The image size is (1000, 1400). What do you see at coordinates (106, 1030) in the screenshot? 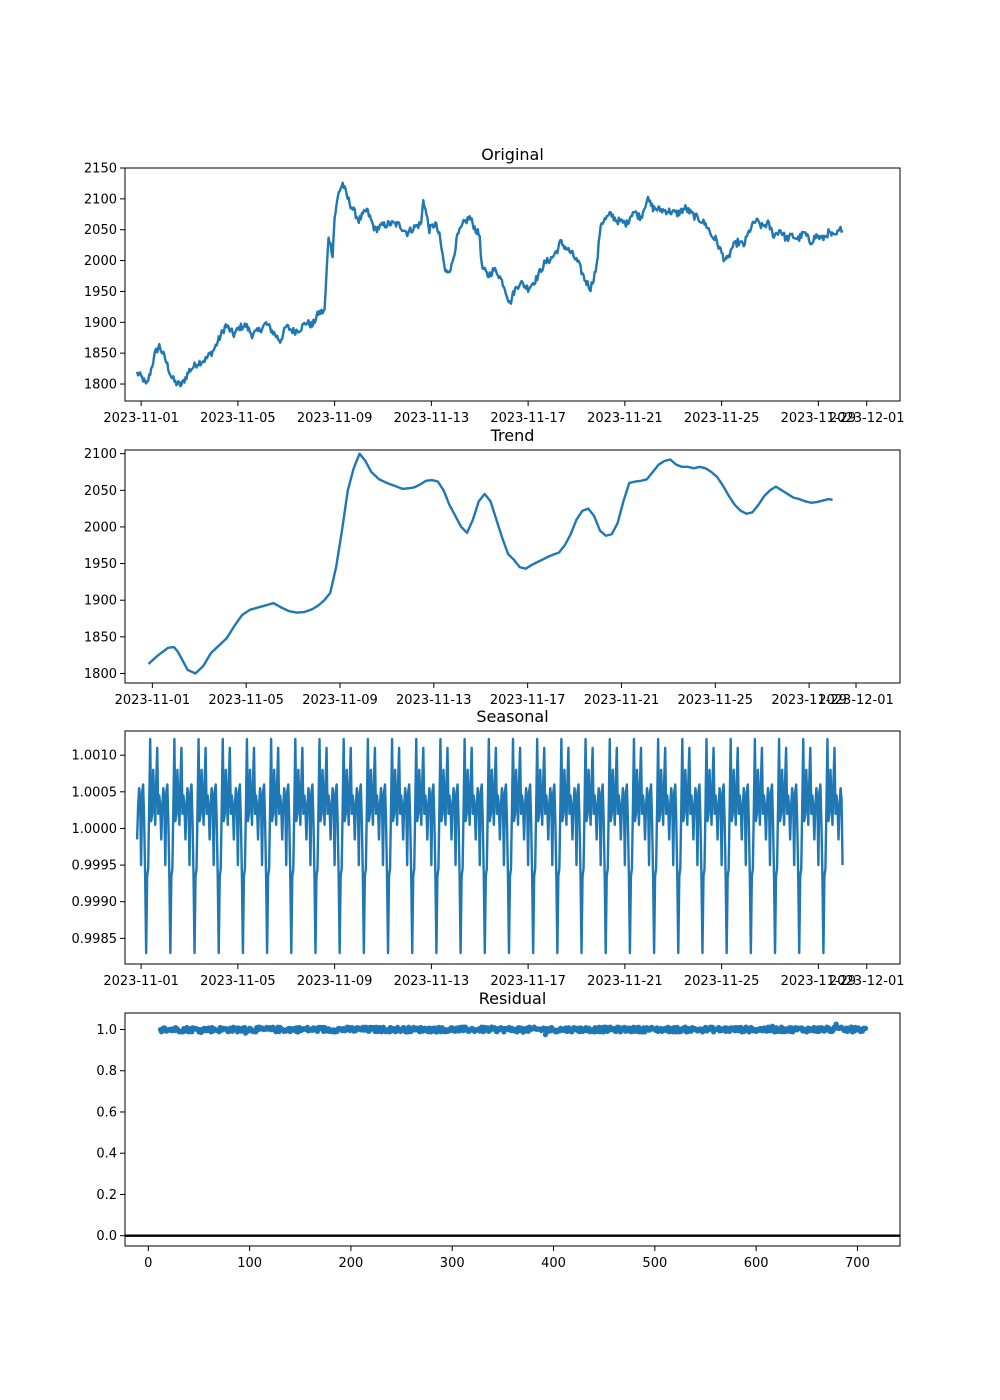
I see `y-tick-label: 1.0` at bounding box center [106, 1030].